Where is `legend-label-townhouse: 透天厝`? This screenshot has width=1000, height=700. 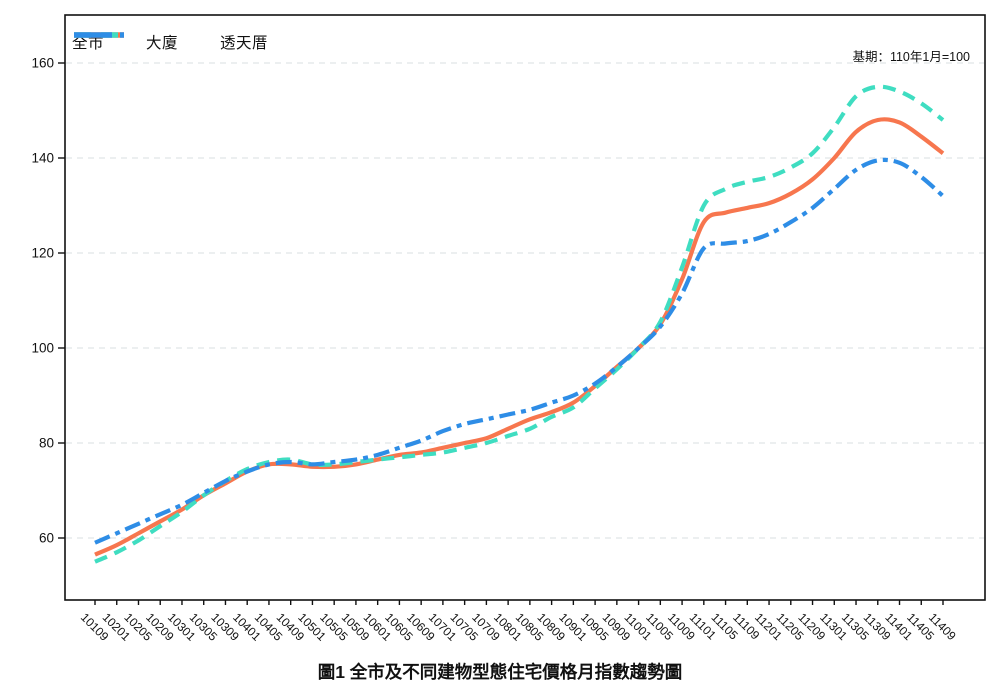
legend-label-townhouse: 透天厝 is located at coordinates (244, 43).